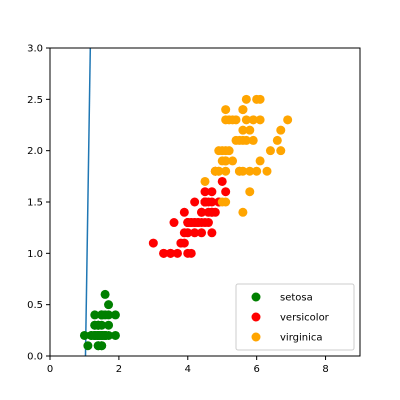 The width and height of the screenshot is (400, 400). What do you see at coordinates (35, 305) in the screenshot?
I see `y-tick-label: 0.5` at bounding box center [35, 305].